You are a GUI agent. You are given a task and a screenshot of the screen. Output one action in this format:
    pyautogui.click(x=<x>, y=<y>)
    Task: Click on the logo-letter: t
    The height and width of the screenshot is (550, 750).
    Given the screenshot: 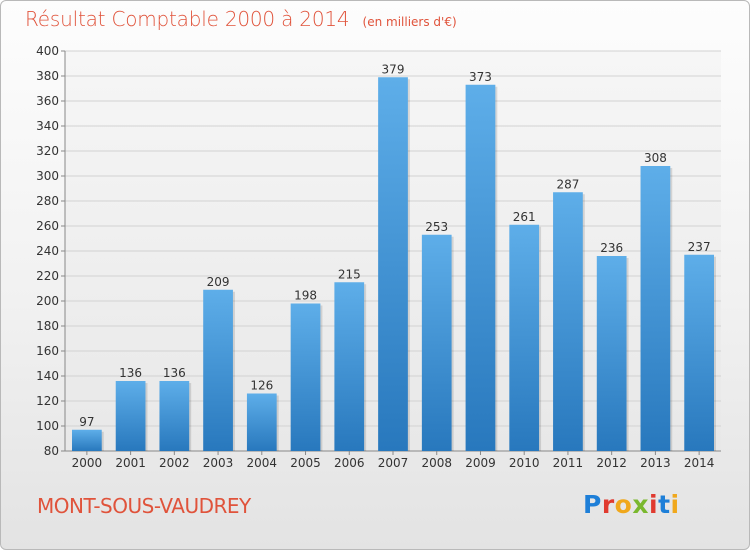 What is the action you would take?
    pyautogui.click(x=664, y=504)
    